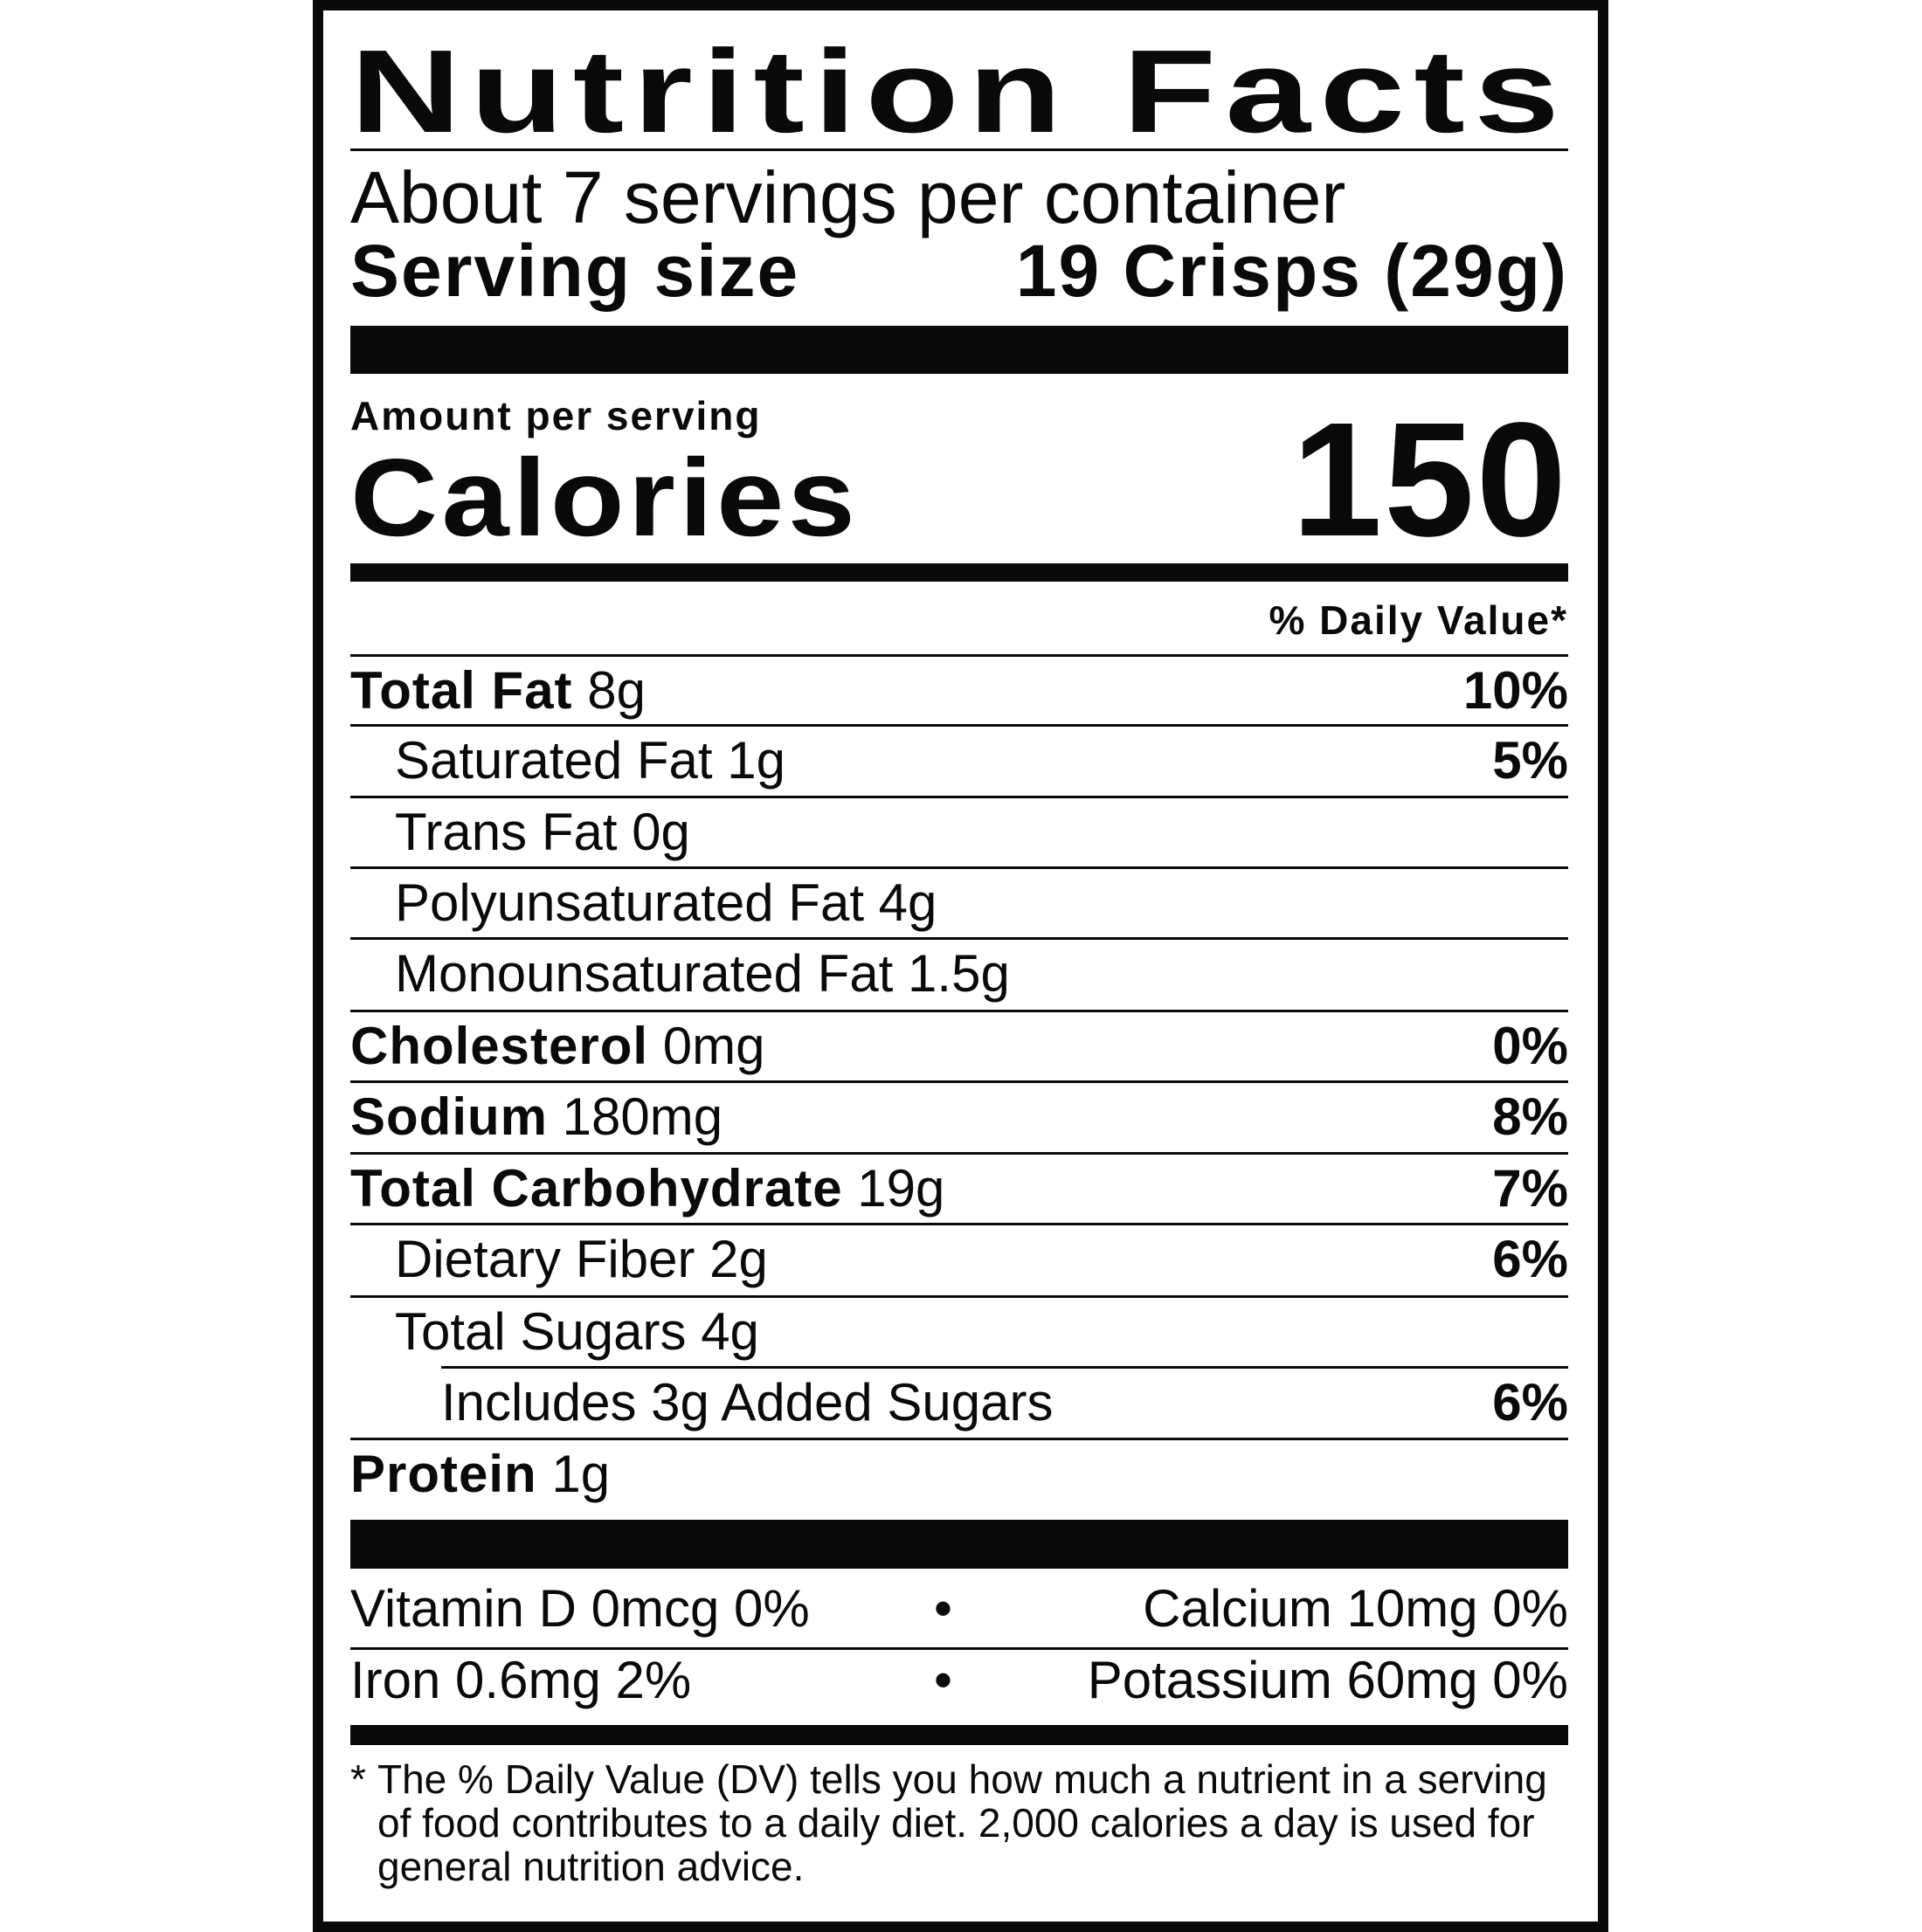 This screenshot has width=1922, height=1932. I want to click on nutrient-name: Monounsaturated Fat 1.5g, so click(702, 974).